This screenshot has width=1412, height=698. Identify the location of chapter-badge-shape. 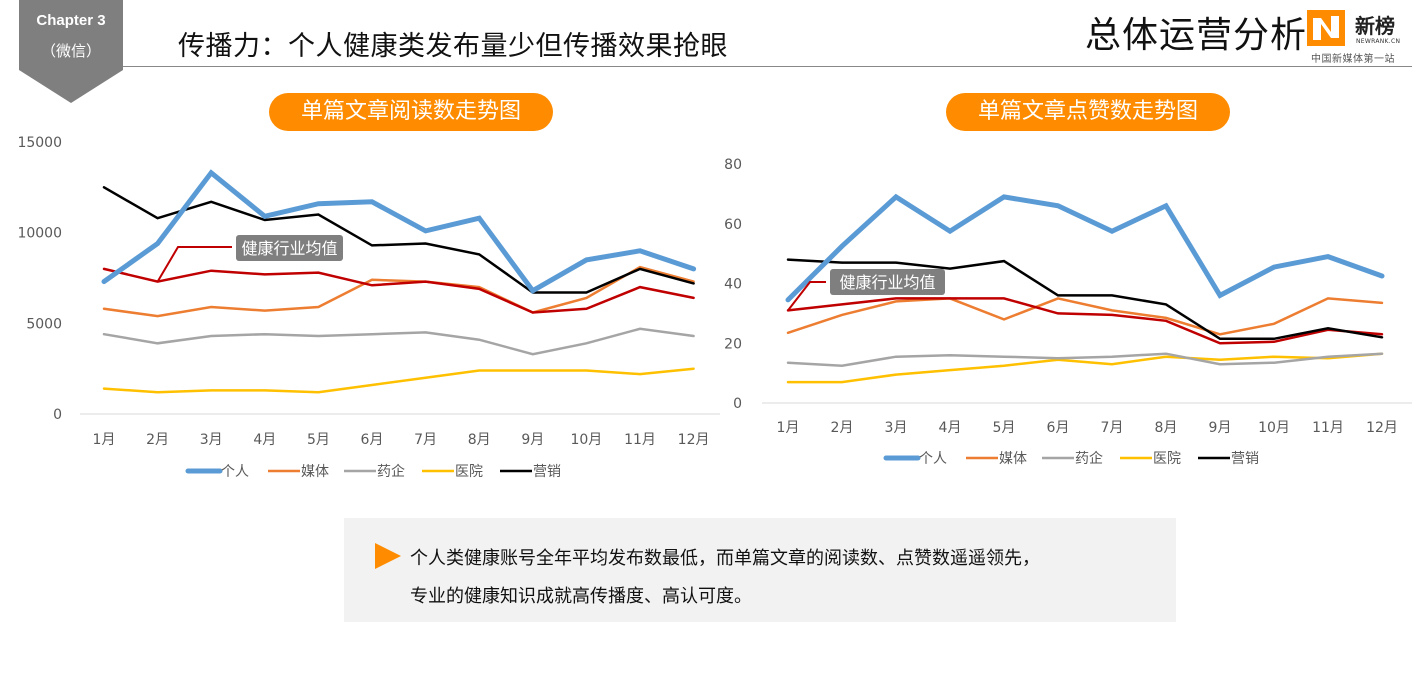
(71, 51).